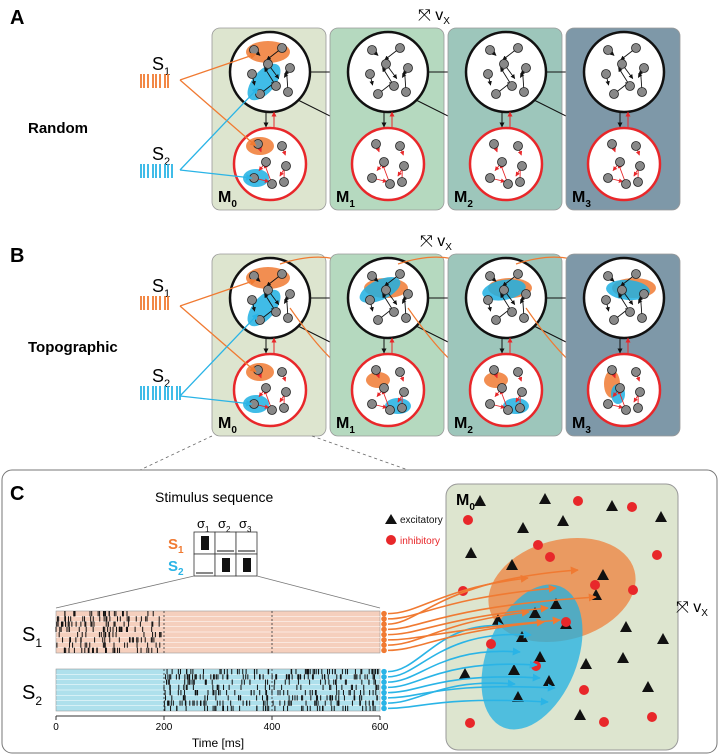 Image resolution: width=720 pixels, height=756 pixels. What do you see at coordinates (154, 81) in the screenshot?
I see `panel-a-s1-spikes` at bounding box center [154, 81].